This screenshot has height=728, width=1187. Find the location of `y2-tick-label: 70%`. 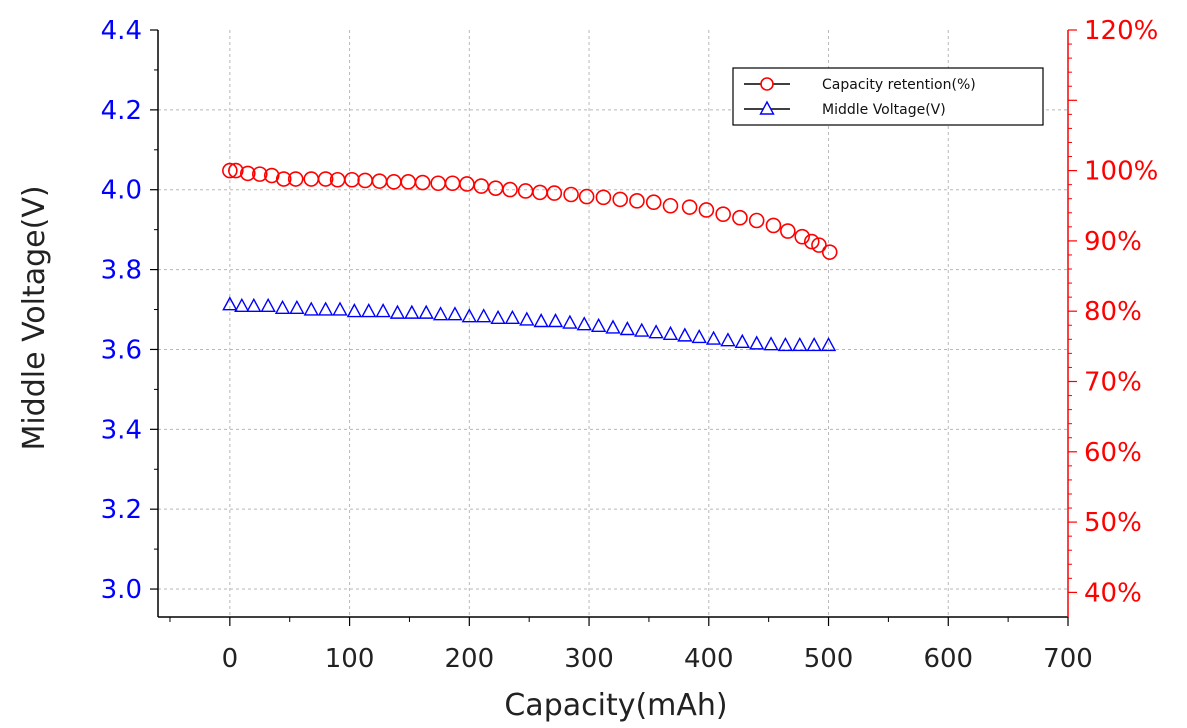

y2-tick-label: 70% is located at coordinates (1113, 382).